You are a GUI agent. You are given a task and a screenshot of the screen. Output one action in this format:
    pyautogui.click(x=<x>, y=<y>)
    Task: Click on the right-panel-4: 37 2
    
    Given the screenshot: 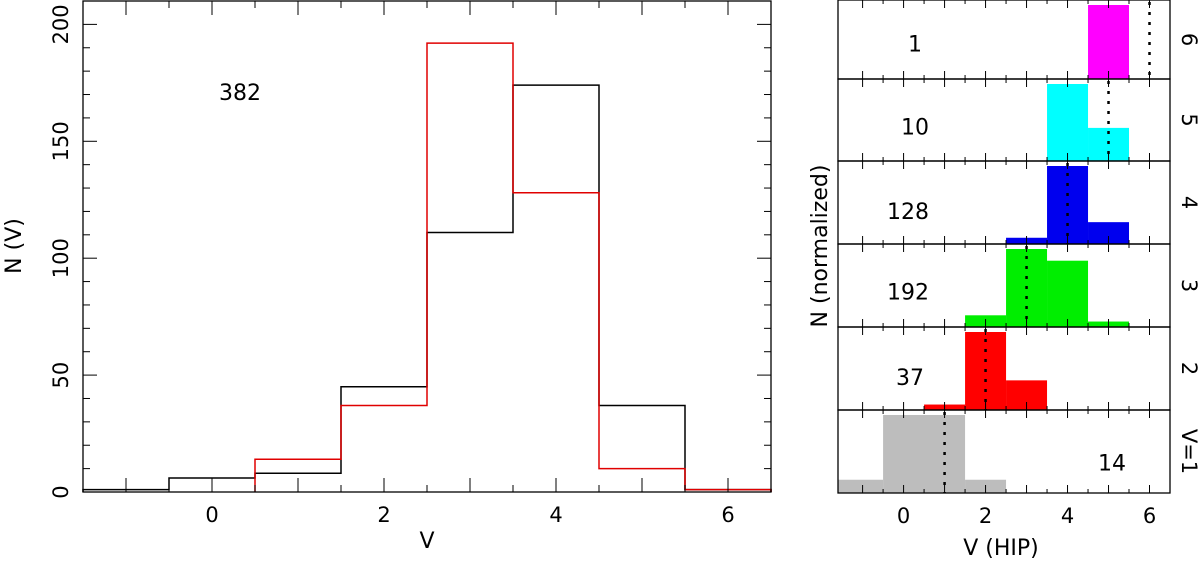 What is the action you would take?
    pyautogui.click(x=1018, y=368)
    